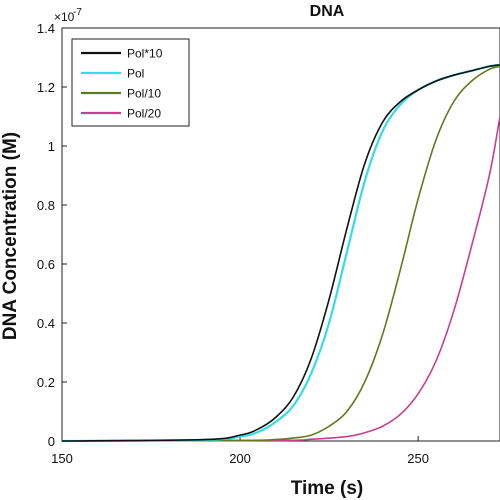 The height and width of the screenshot is (500, 500). Describe the element at coordinates (240, 458) in the screenshot. I see `x-tick-label: 200` at that location.